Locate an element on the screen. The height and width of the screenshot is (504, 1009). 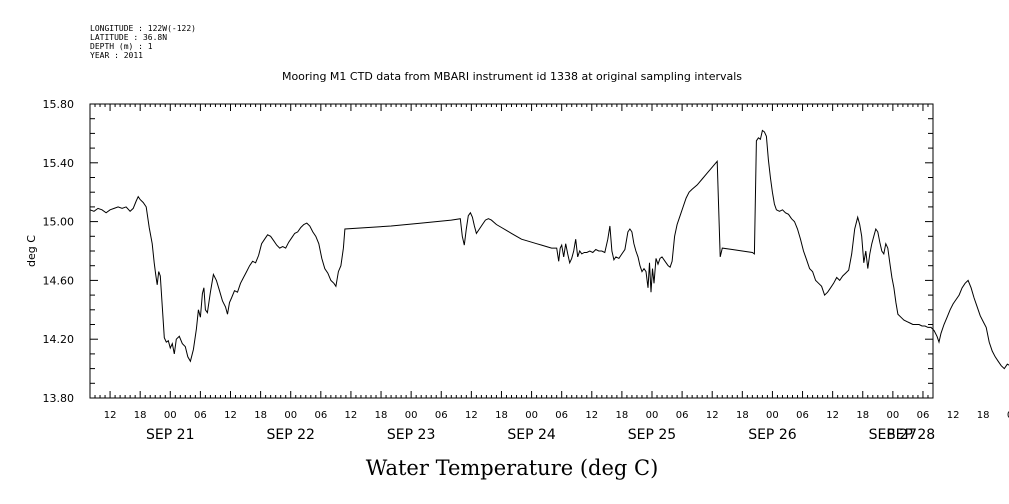
y-tick-label: 15.40 is located at coordinates (59, 163).